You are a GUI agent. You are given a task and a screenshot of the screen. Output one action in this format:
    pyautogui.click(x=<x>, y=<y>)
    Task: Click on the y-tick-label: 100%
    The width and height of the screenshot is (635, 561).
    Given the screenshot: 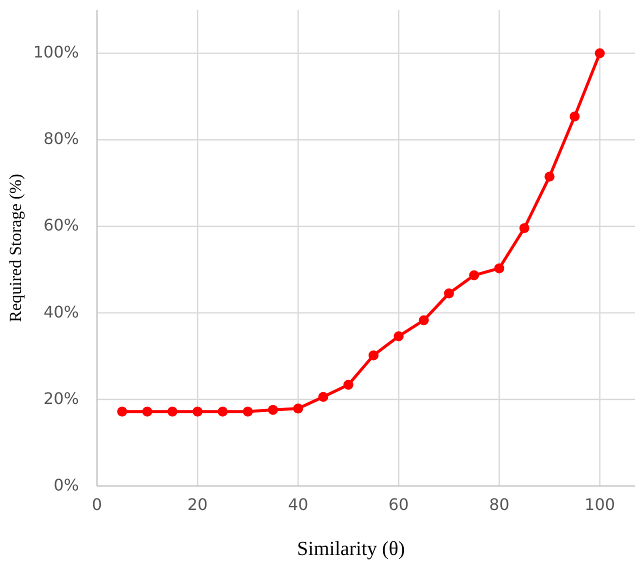 What is the action you would take?
    pyautogui.click(x=56, y=52)
    